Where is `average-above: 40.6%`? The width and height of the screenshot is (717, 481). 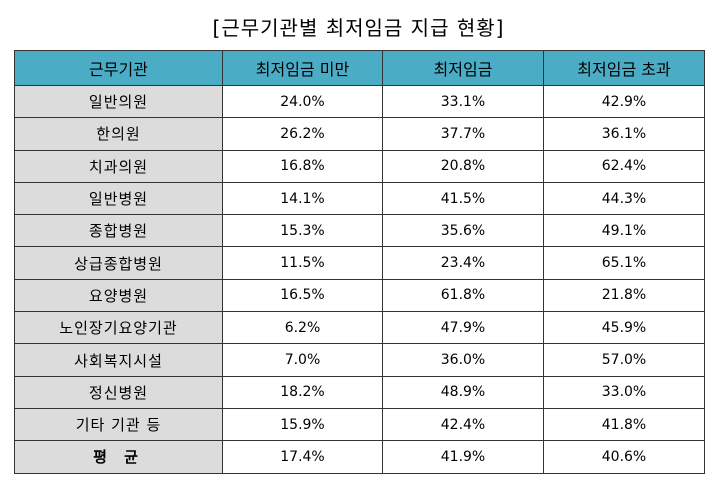 average-above: 40.6% is located at coordinates (624, 457).